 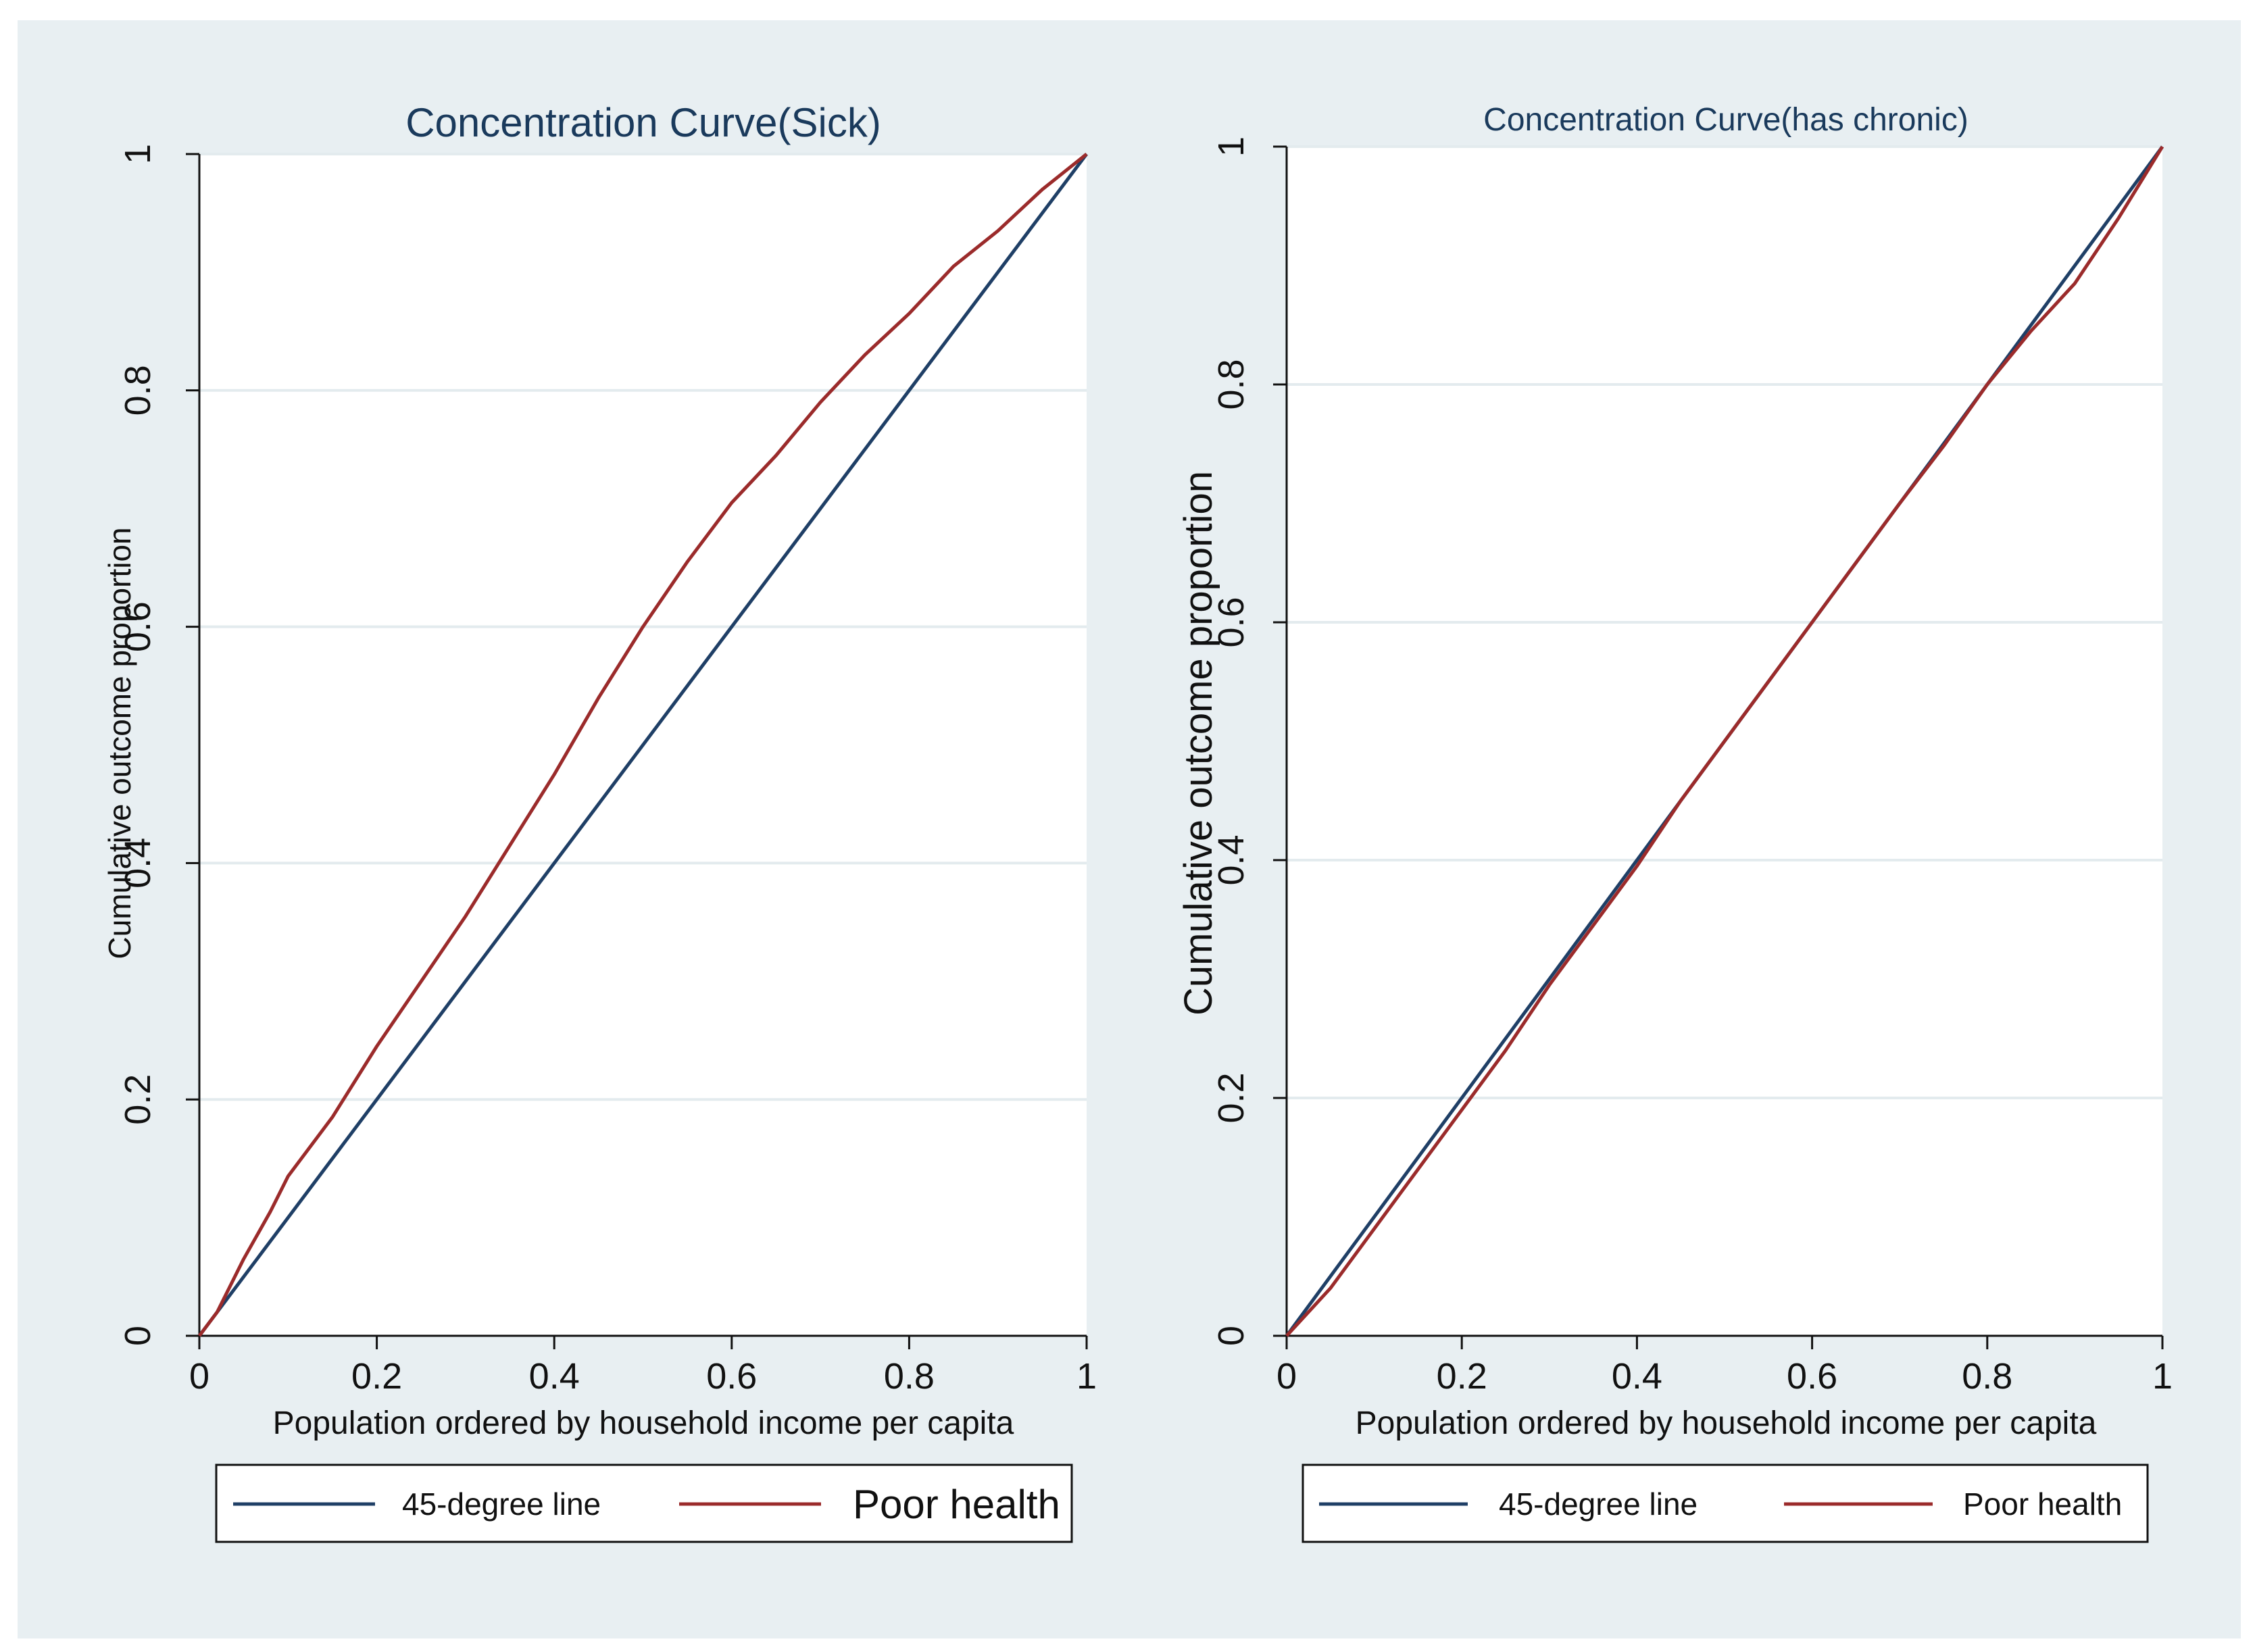 I want to click on chart-title: Concentration Curve(Sick), so click(x=643, y=122).